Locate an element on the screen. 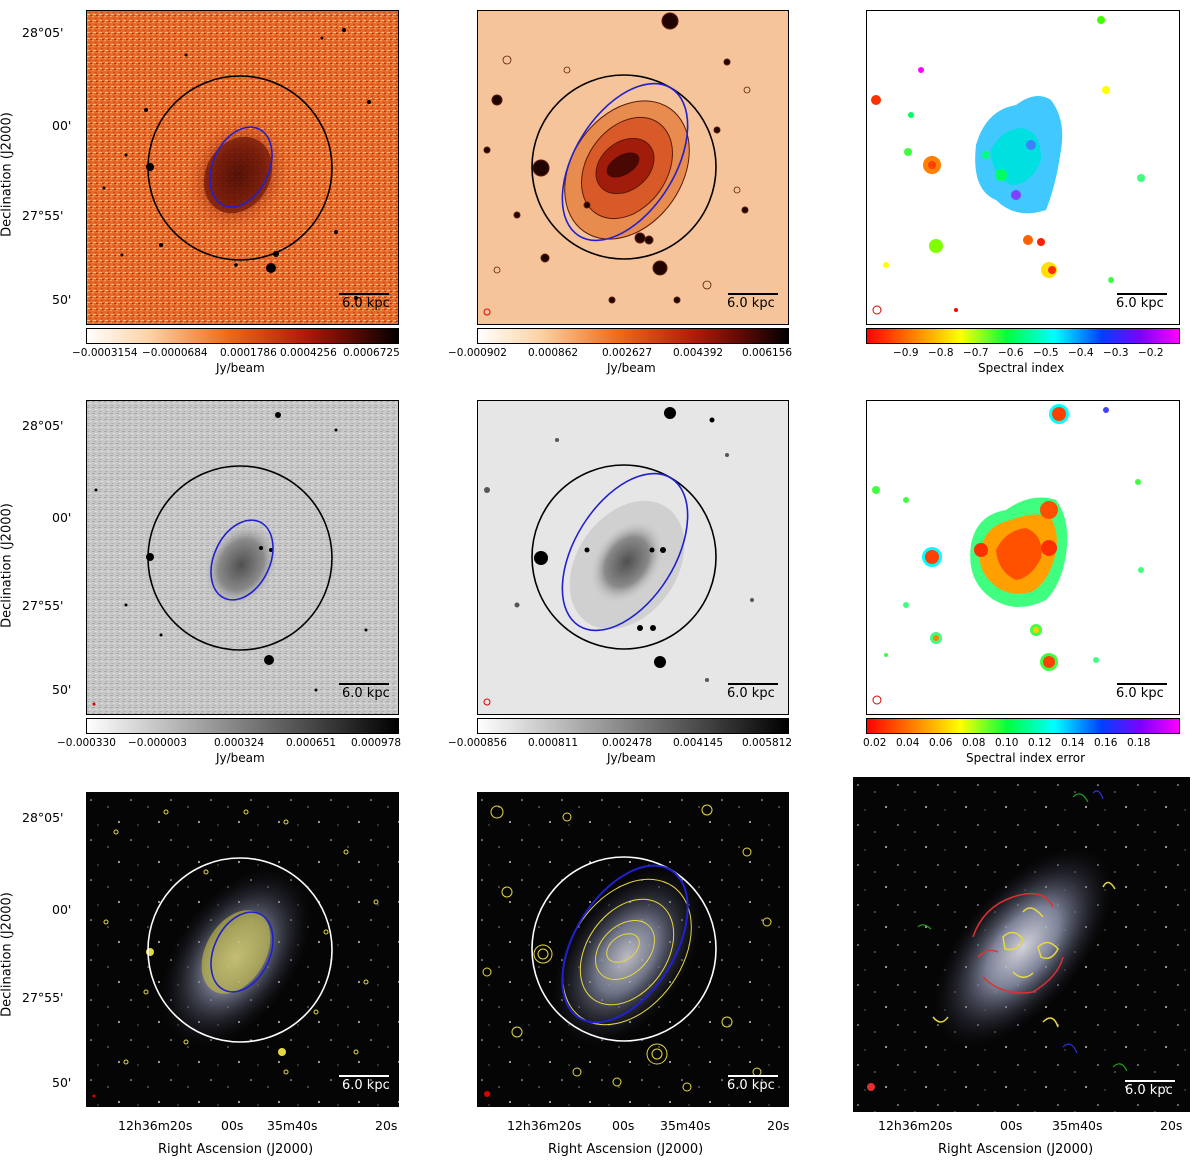  cbar-tick: −0.9 is located at coordinates (906, 353).